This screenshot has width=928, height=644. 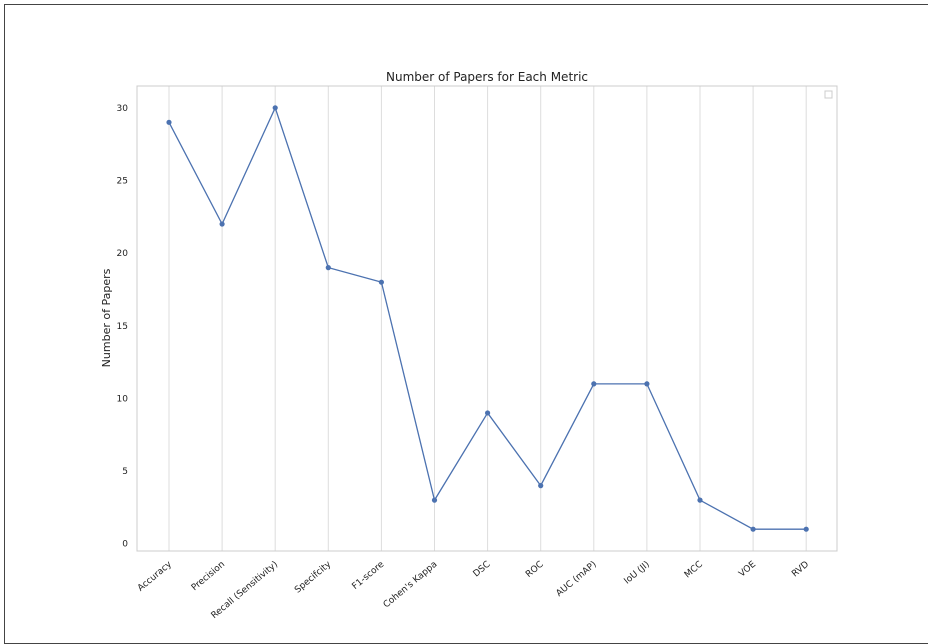 I want to click on x-tick-label: Cohen's Kappa, so click(x=411, y=585).